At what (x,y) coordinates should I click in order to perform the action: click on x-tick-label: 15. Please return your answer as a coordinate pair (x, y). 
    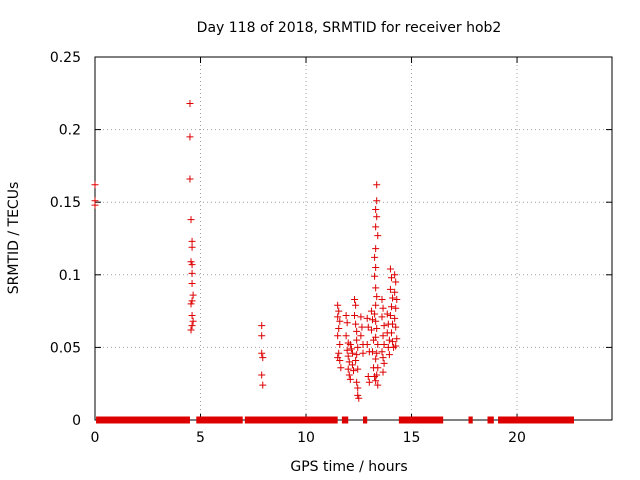
    Looking at the image, I should click on (412, 438).